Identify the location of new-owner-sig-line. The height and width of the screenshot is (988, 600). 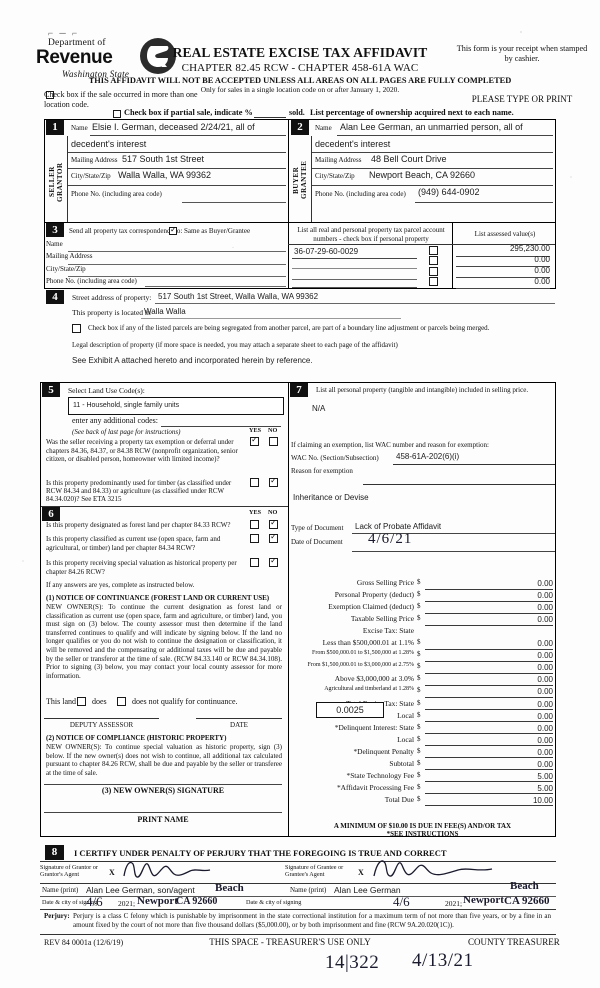
(163, 784).